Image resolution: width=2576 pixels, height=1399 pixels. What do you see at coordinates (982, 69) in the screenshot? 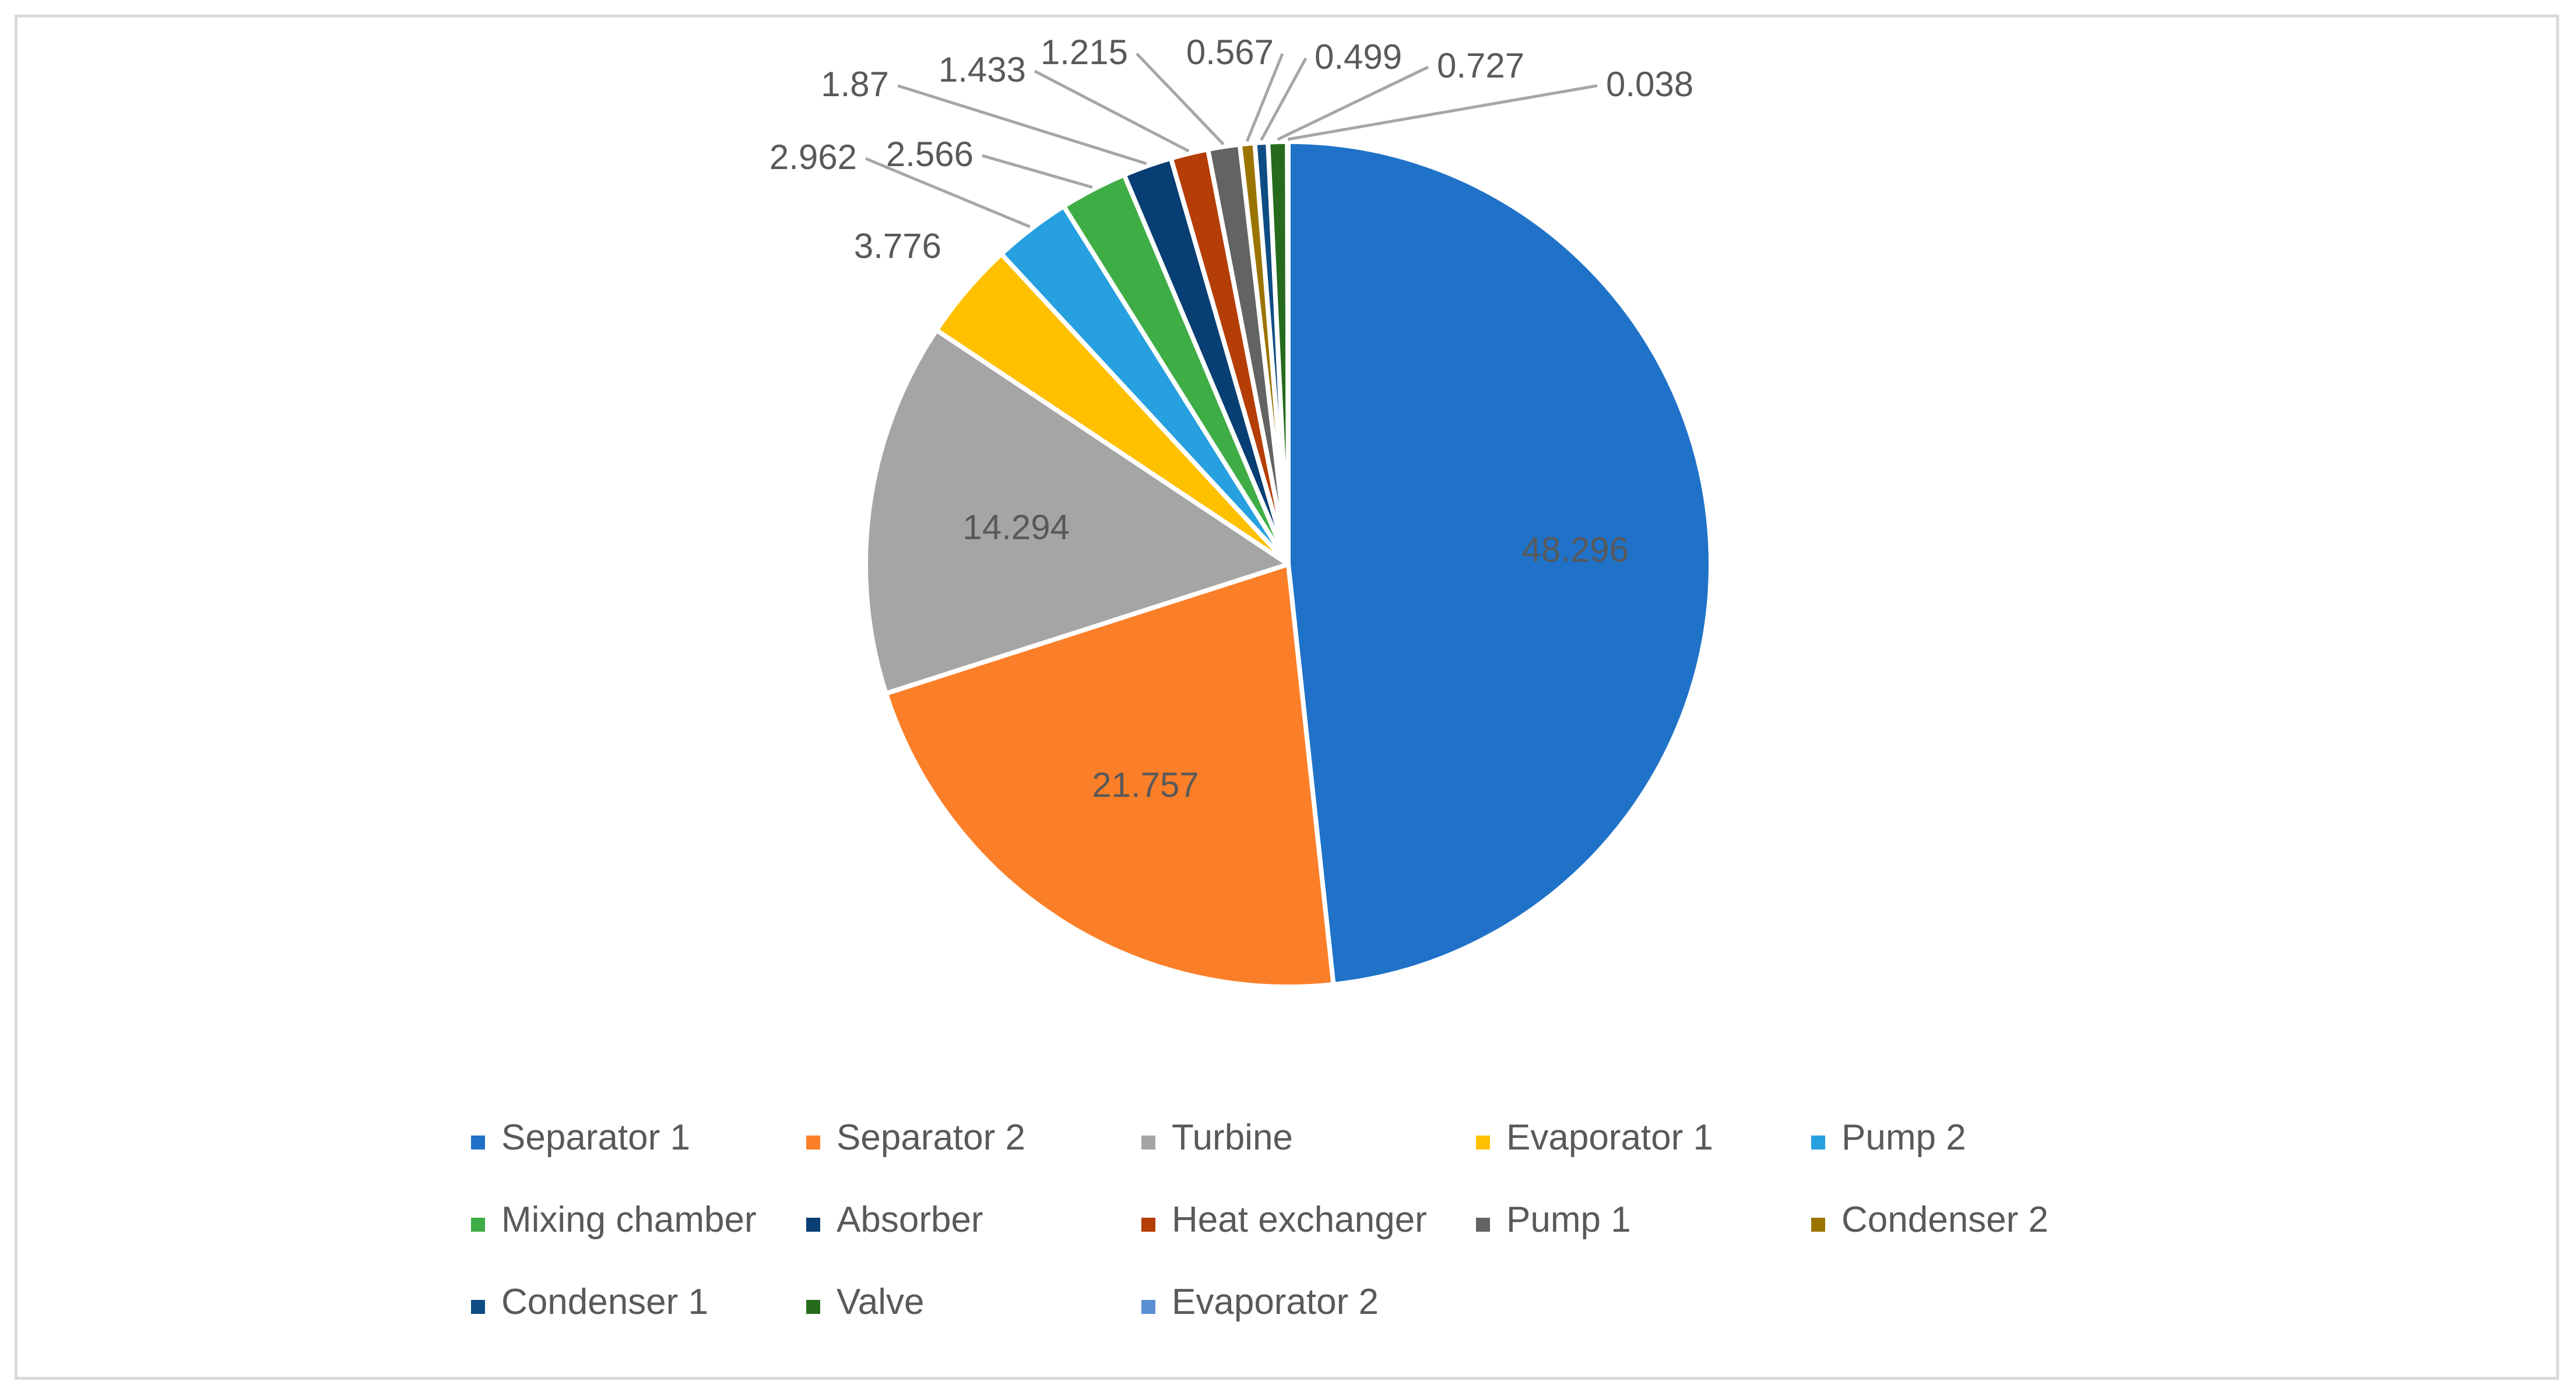
I see `data-label-heat-exchanger: 1.433` at bounding box center [982, 69].